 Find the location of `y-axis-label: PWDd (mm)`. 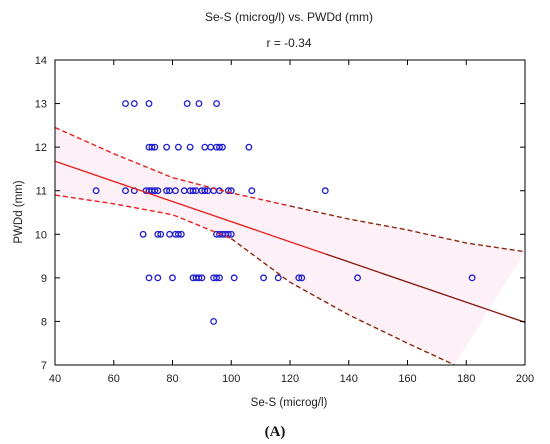

y-axis-label: PWDd (mm) is located at coordinates (19, 211).